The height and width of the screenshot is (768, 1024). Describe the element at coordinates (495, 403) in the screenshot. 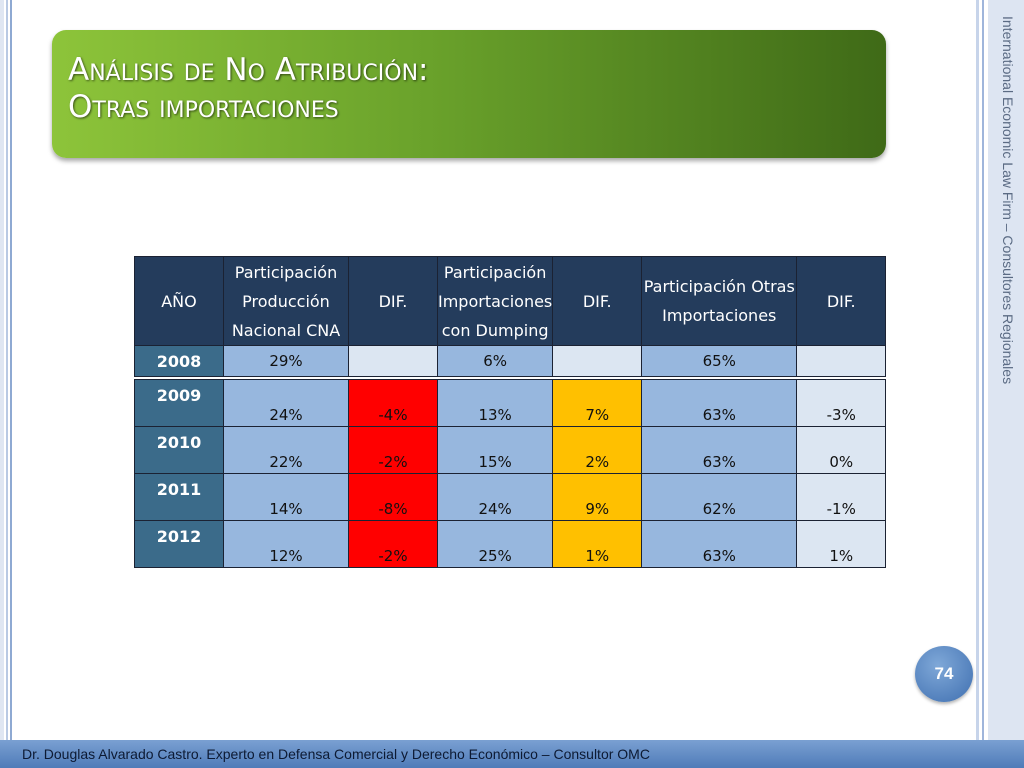

I see `dumping-cell: 13%` at that location.